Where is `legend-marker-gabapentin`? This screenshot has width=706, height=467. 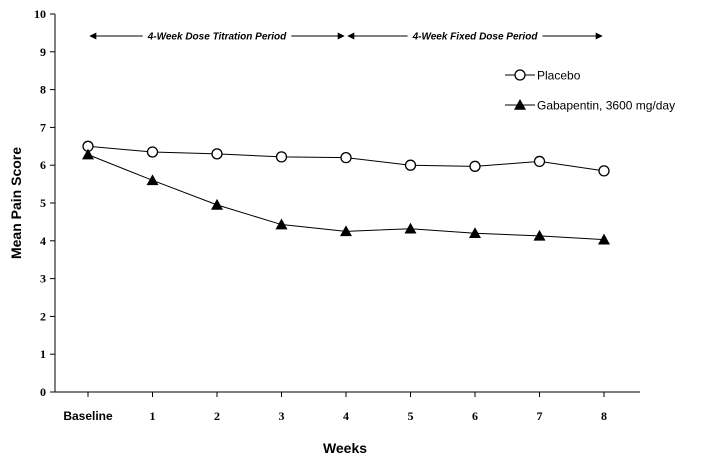
legend-marker-gabapentin is located at coordinates (520, 104).